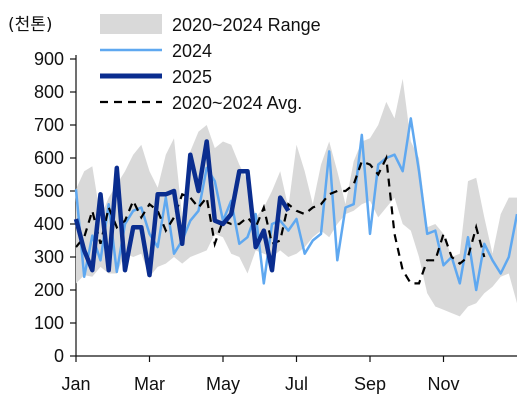 The image size is (517, 396). I want to click on y-tick-label: 500, so click(49, 191).